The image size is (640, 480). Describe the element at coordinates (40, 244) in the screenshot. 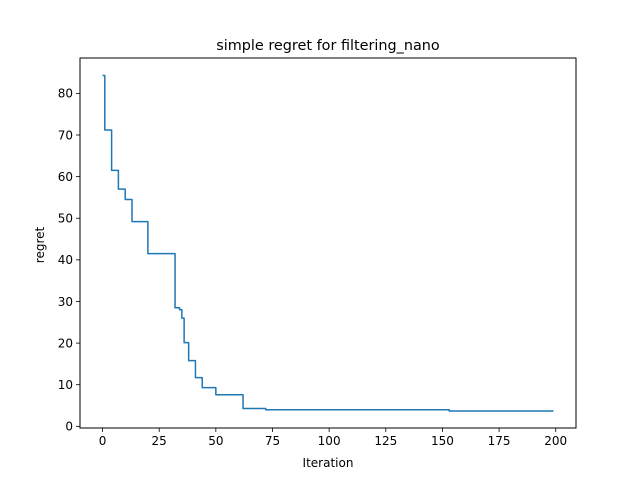

I see `y-axis-label: regret` at that location.